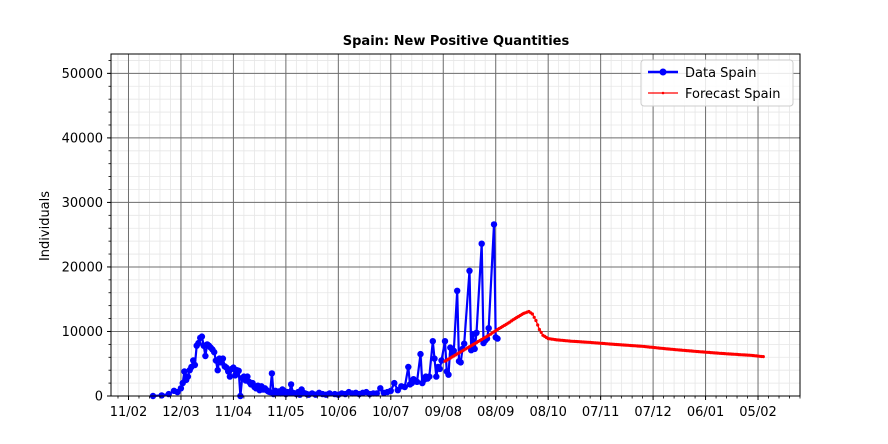 The image size is (888, 444). I want to click on x-tick-label: 09/08, so click(443, 412).